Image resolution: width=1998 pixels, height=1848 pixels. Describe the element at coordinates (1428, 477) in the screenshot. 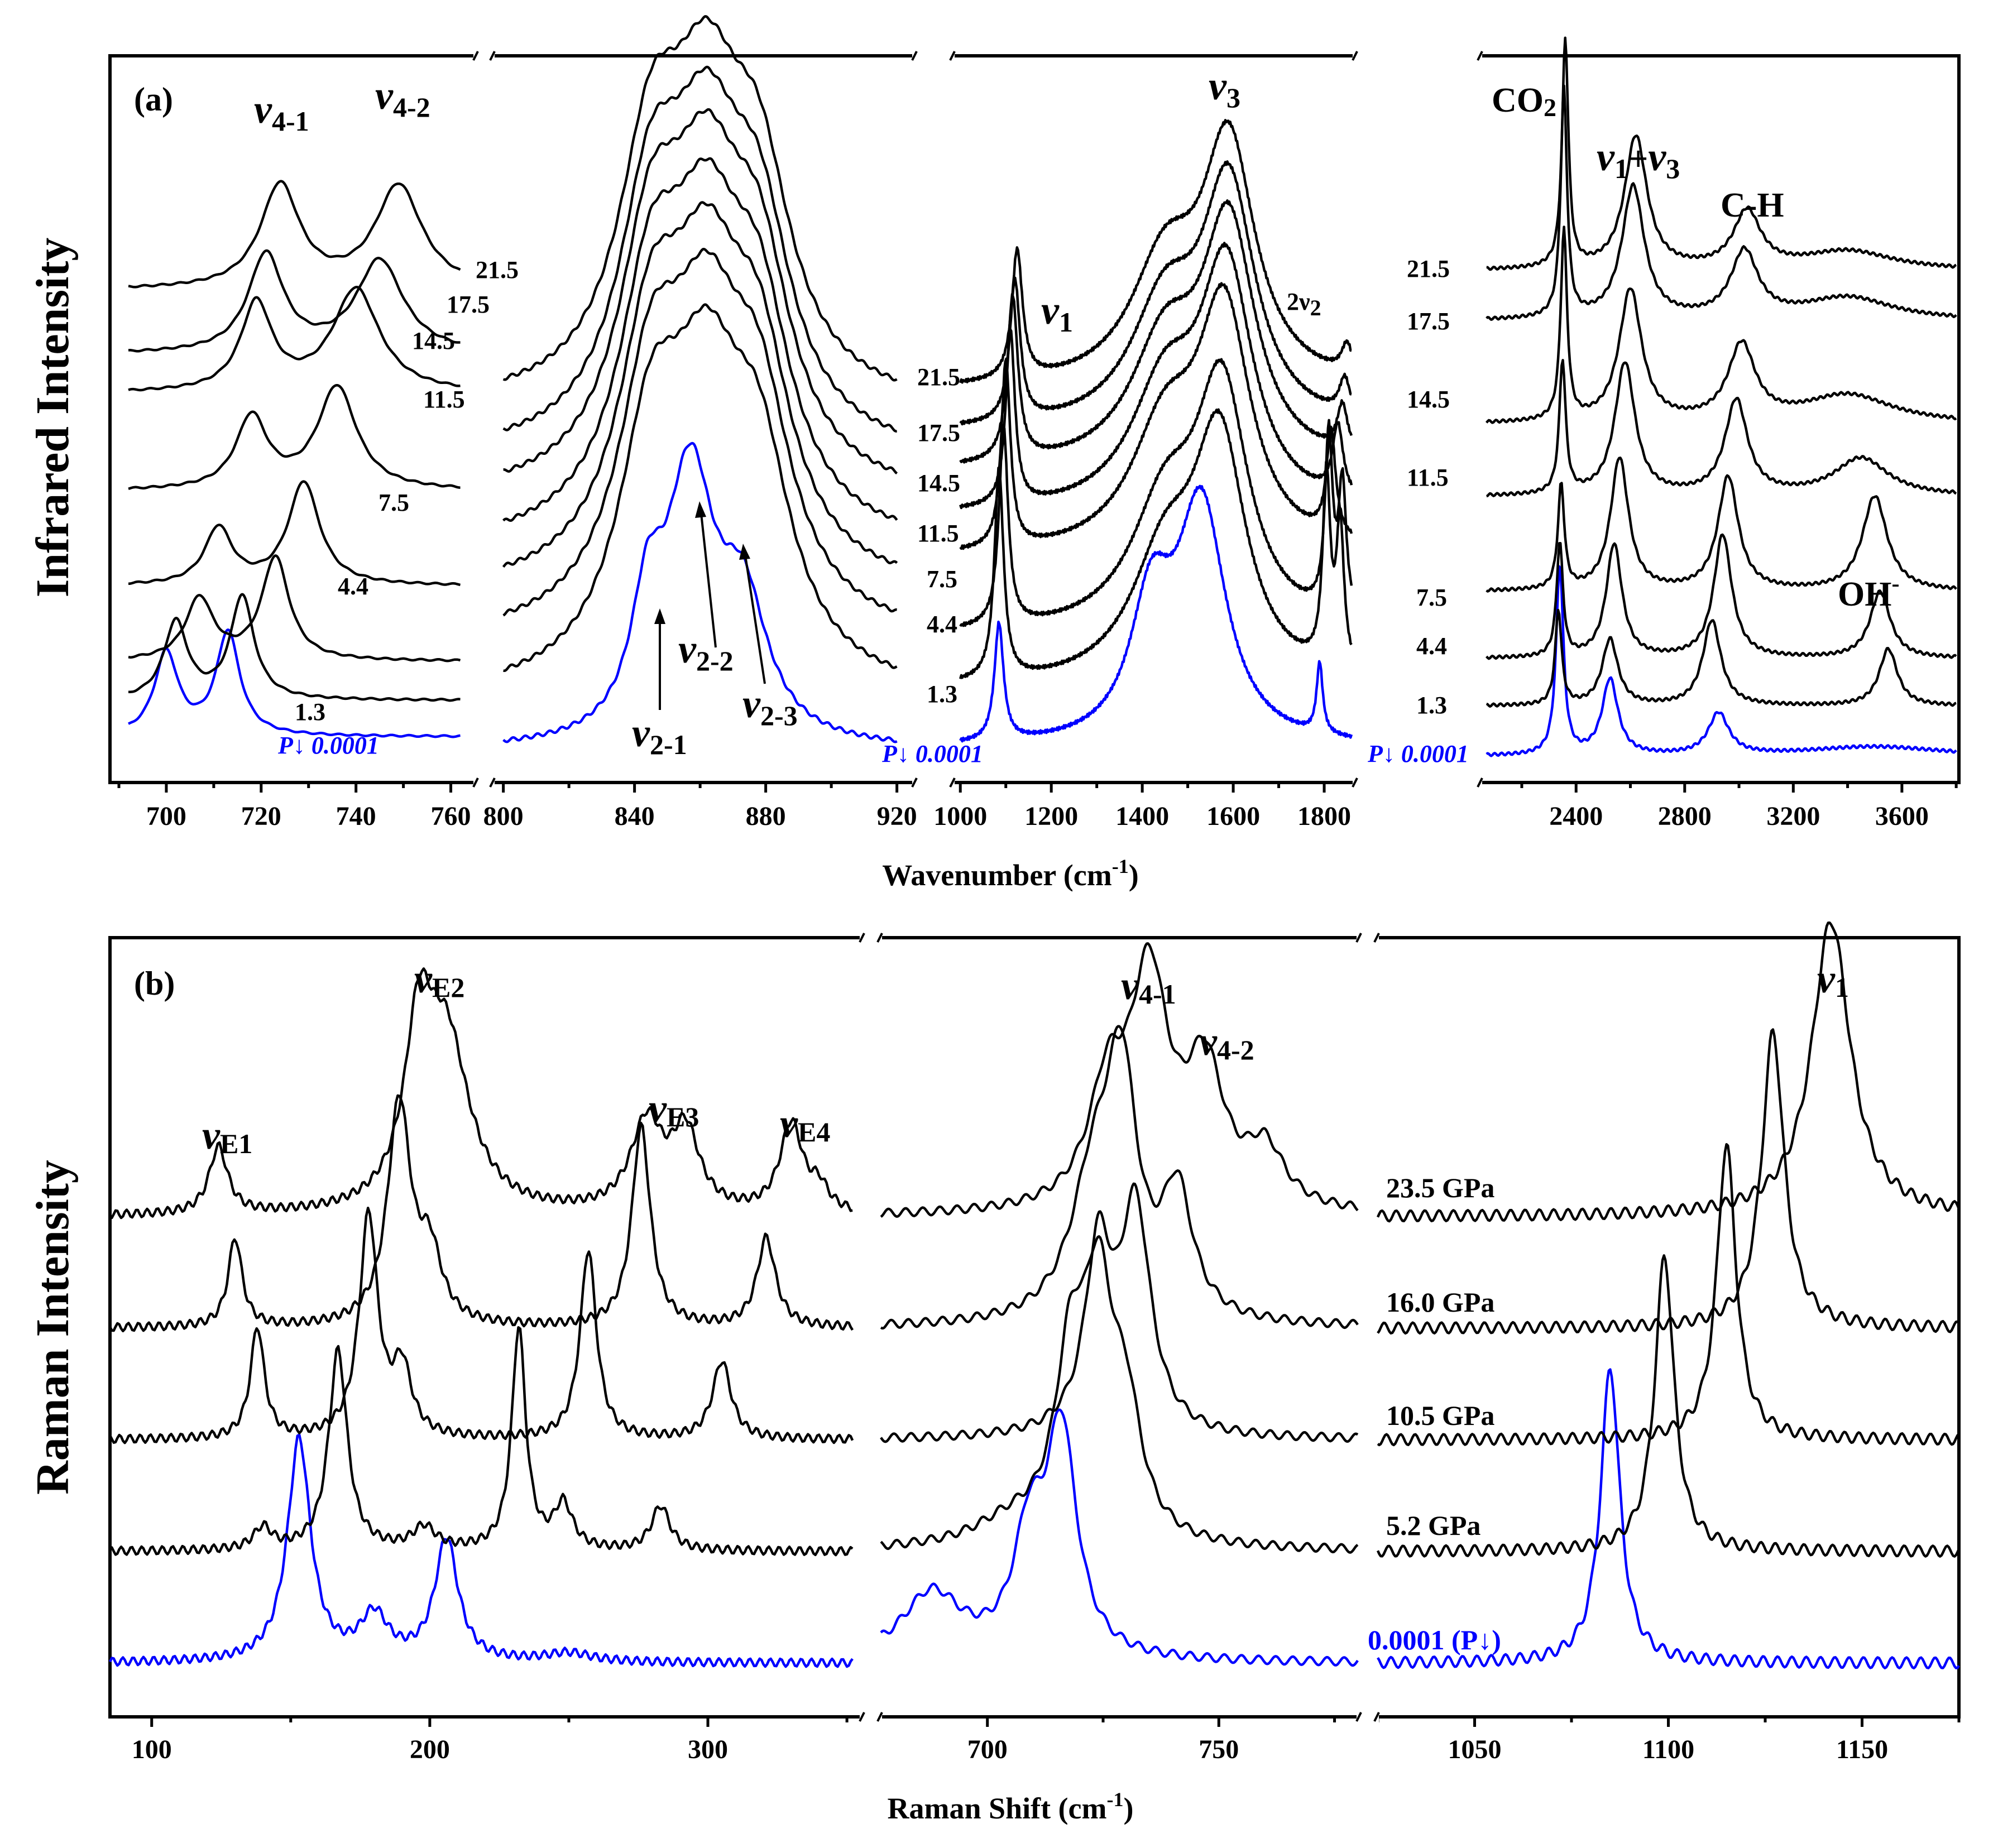

I see `p-a3-11.5: 11.5` at that location.